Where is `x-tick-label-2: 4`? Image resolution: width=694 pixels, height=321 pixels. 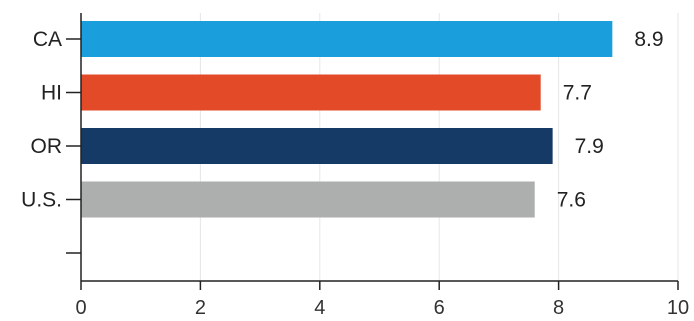
x-tick-label-2: 4 is located at coordinates (319, 308).